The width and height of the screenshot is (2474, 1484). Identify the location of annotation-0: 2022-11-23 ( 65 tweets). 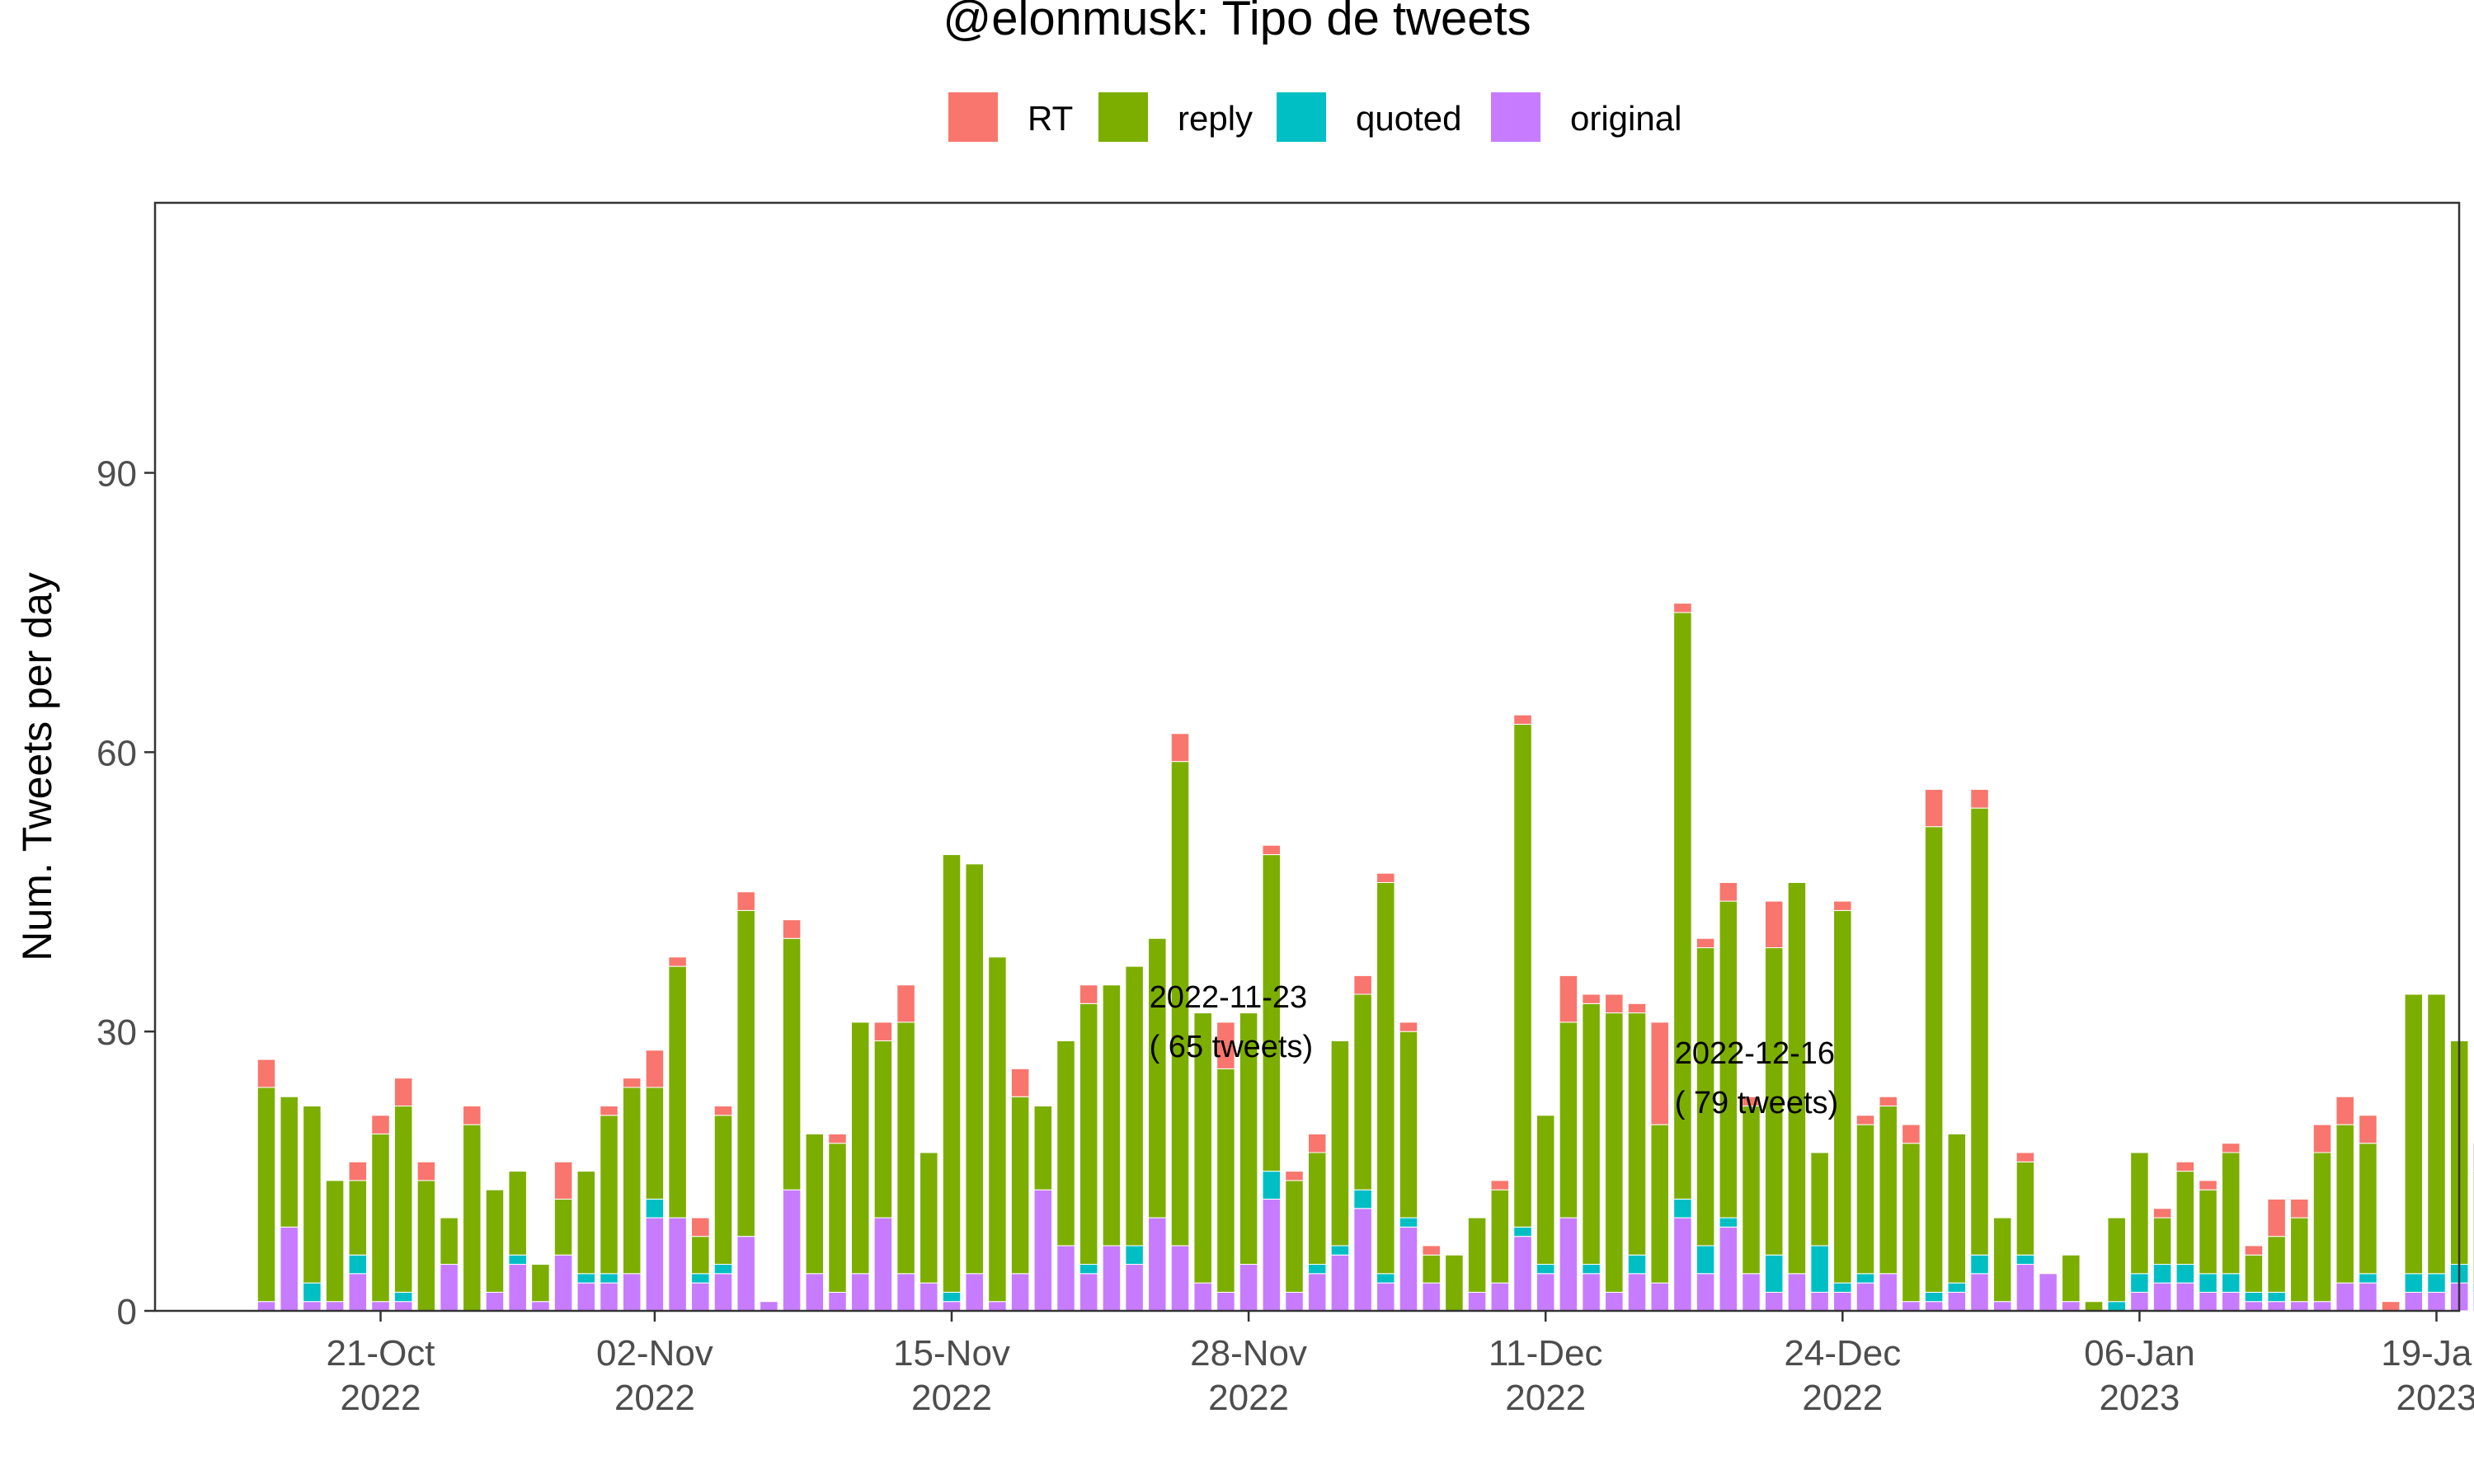
(1232, 1022).